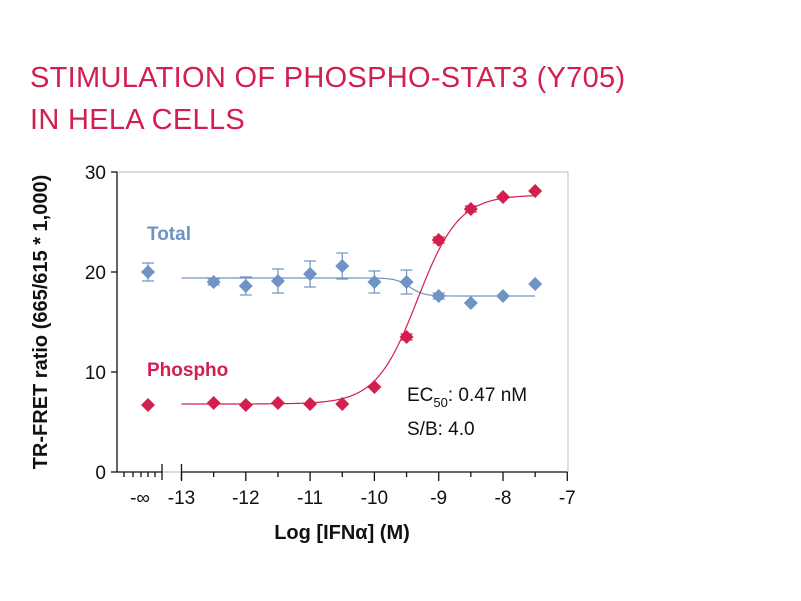 This screenshot has height=601, width=801. I want to click on x-tick-label-neg-inf: -∞, so click(140, 498).